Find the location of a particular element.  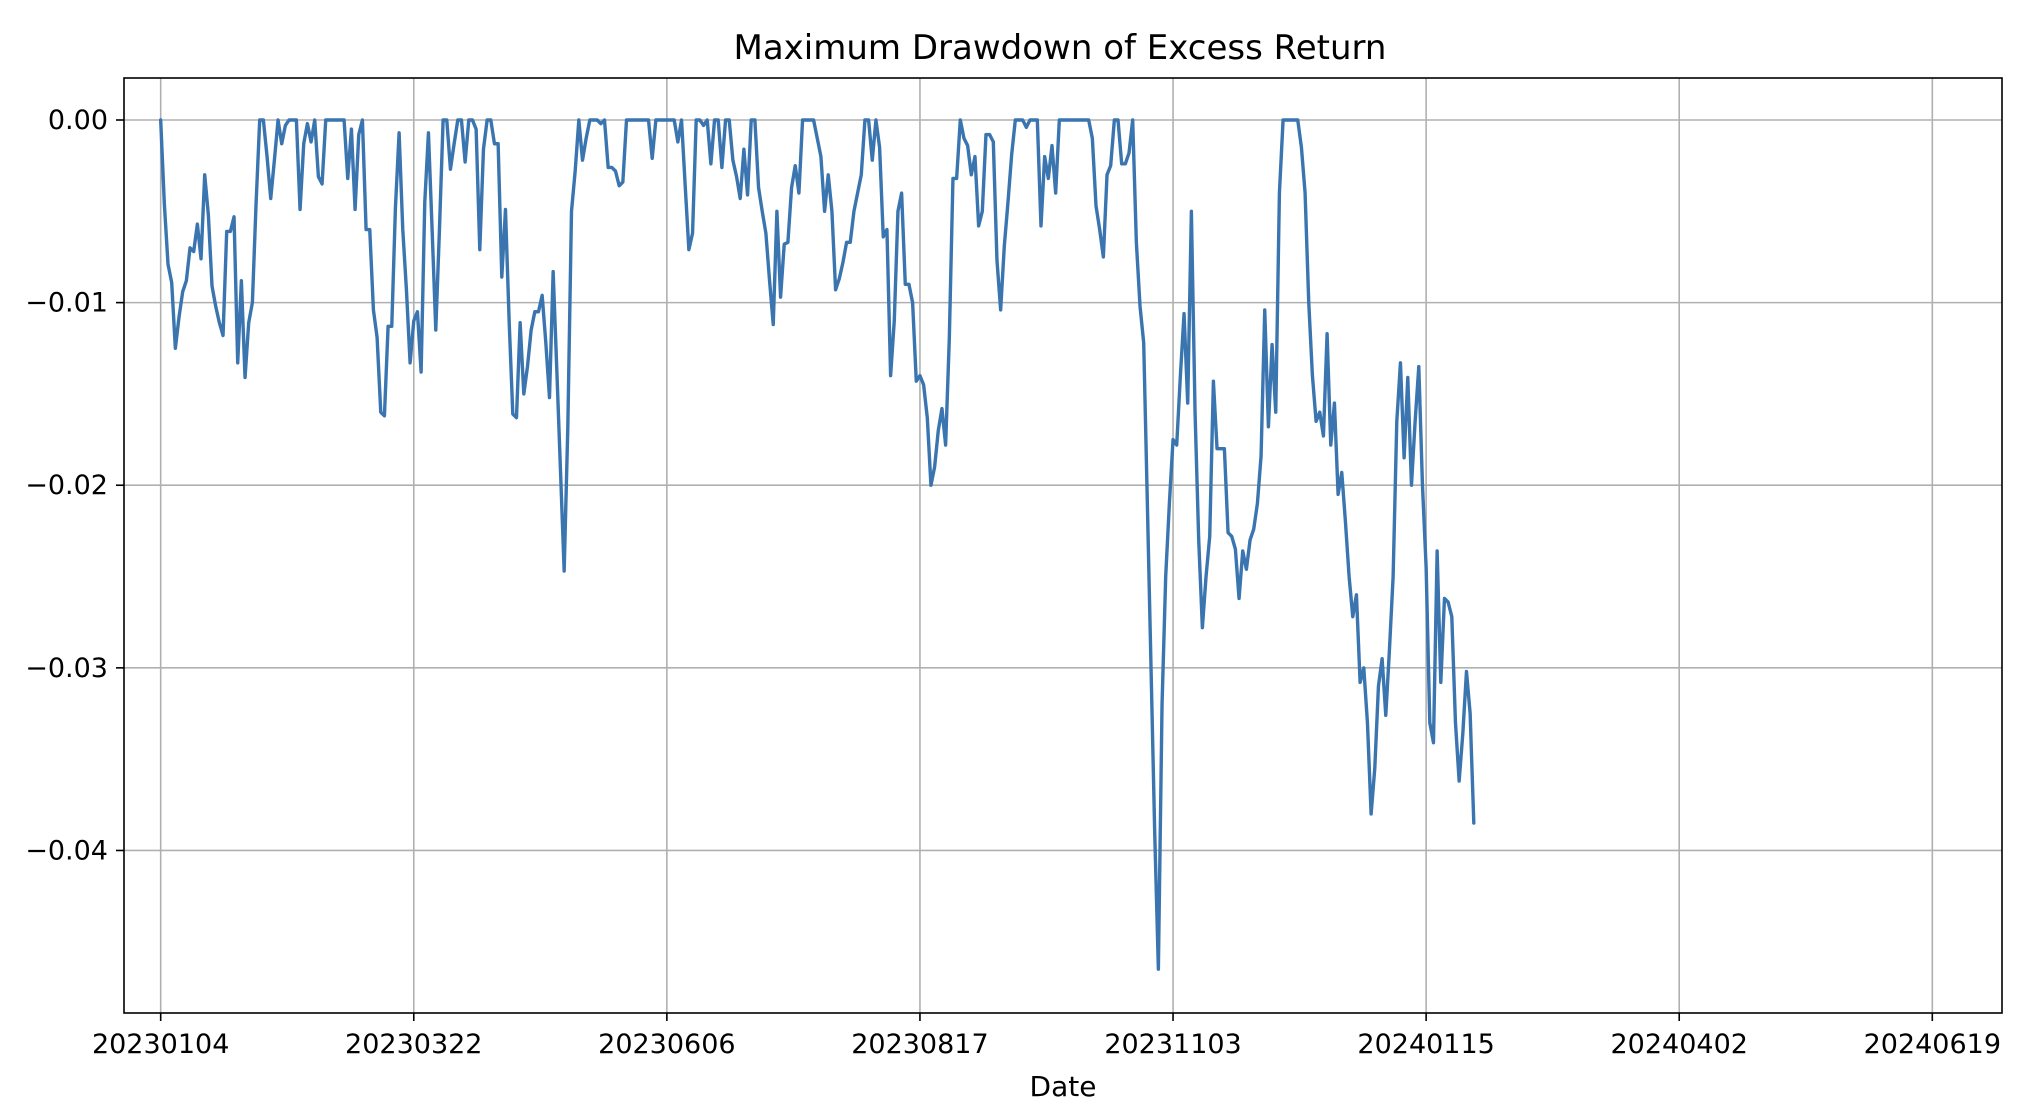

x-axis-label: Date is located at coordinates (1063, 1086).